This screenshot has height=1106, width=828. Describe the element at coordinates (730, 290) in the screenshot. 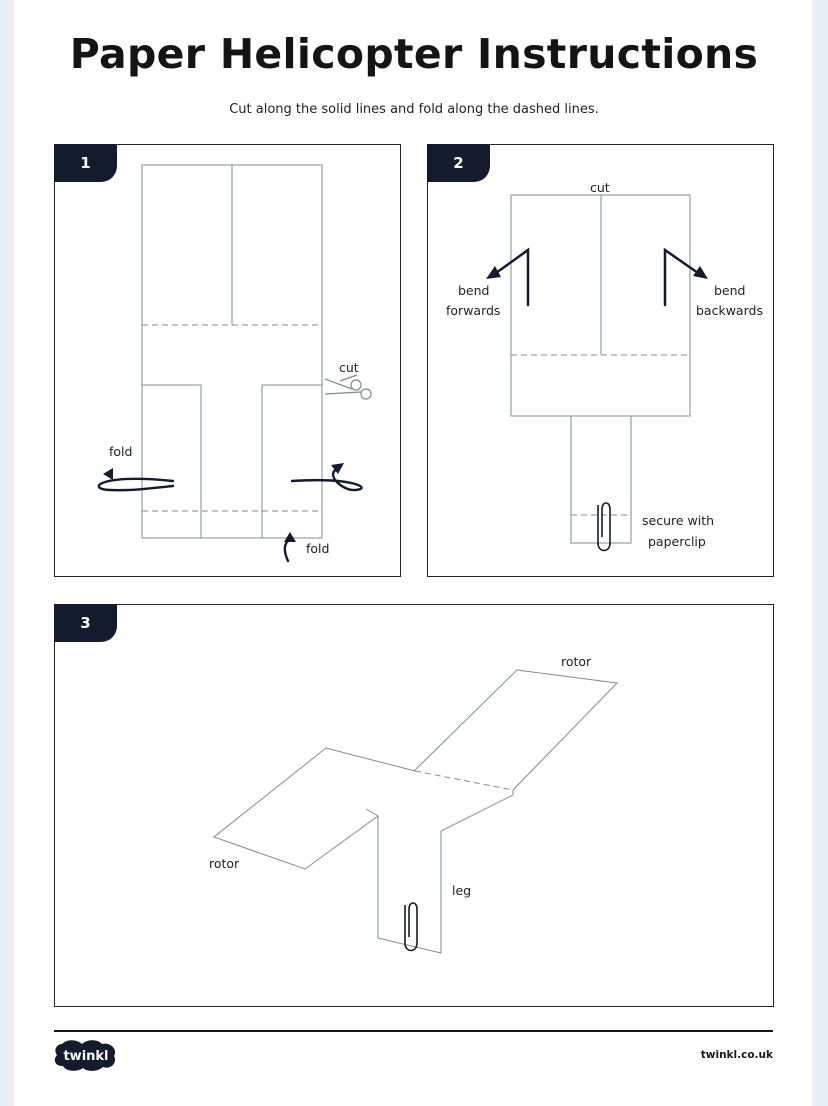

I see `bend-backwards-label-1: bend` at that location.